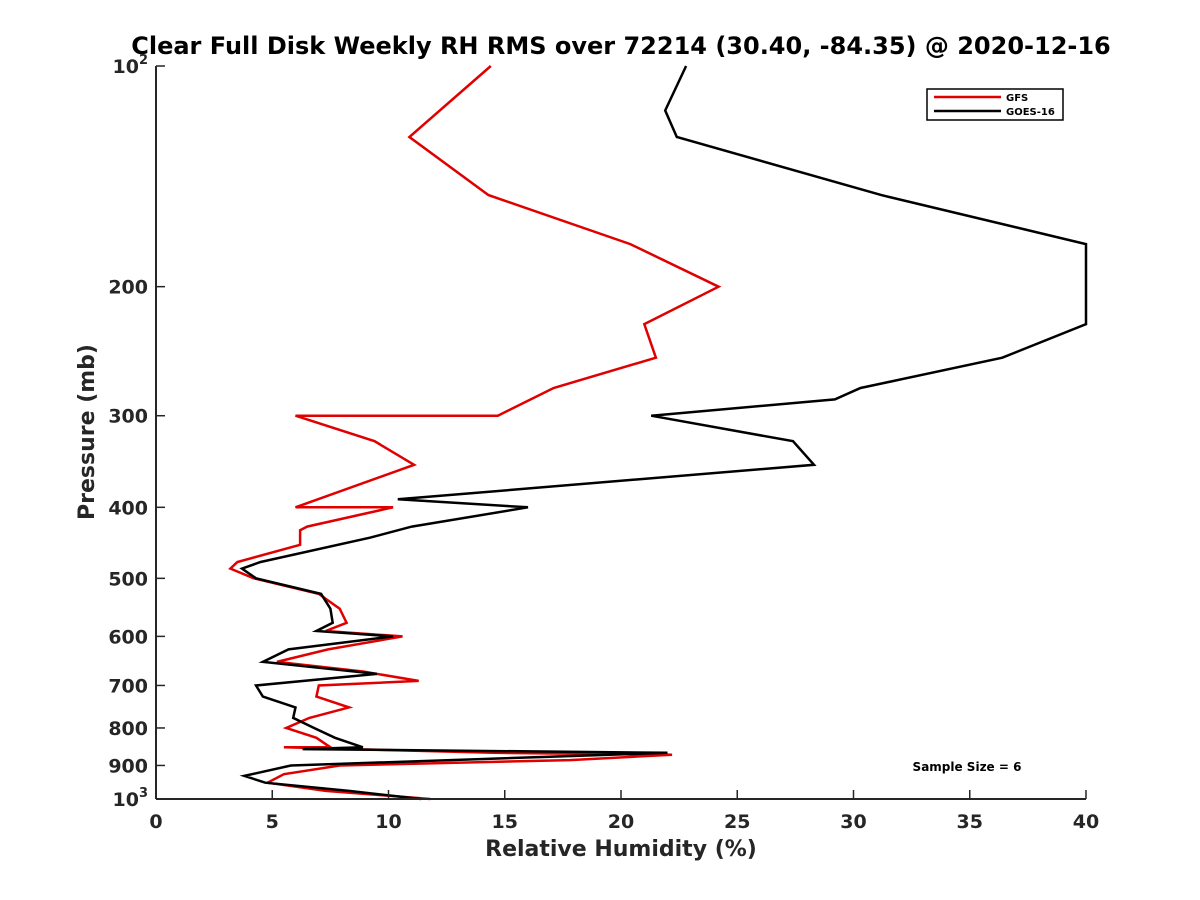 The width and height of the screenshot is (1200, 900). What do you see at coordinates (155, 822) in the screenshot?
I see `x-tick-label: 0` at bounding box center [155, 822].